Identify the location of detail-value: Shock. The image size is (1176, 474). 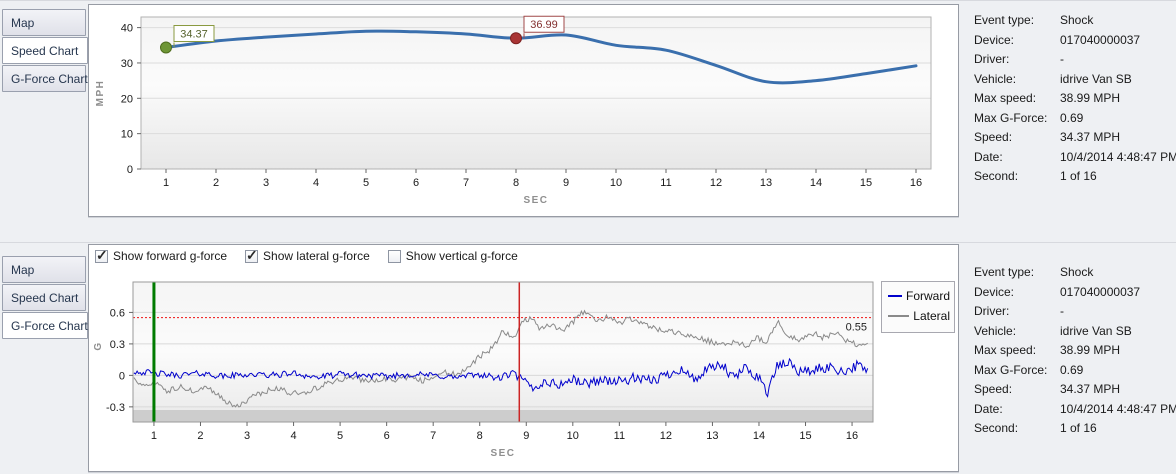
(1077, 272).